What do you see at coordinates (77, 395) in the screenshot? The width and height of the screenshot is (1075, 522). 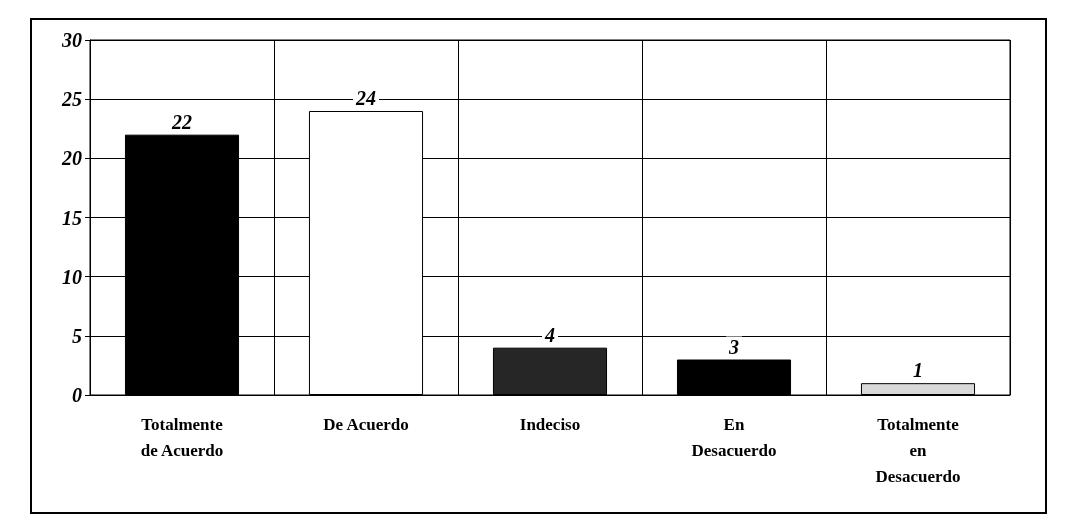 I see `y-tick-label: 0` at bounding box center [77, 395].